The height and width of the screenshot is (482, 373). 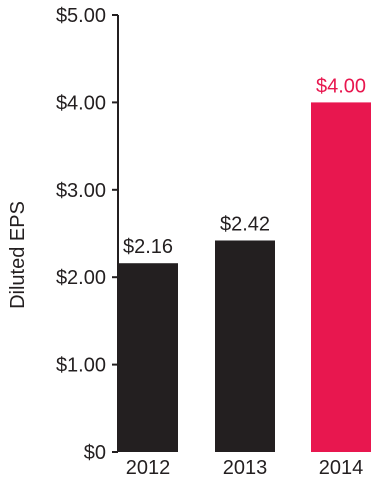 What do you see at coordinates (341, 468) in the screenshot?
I see `x-category-label: 2014` at bounding box center [341, 468].